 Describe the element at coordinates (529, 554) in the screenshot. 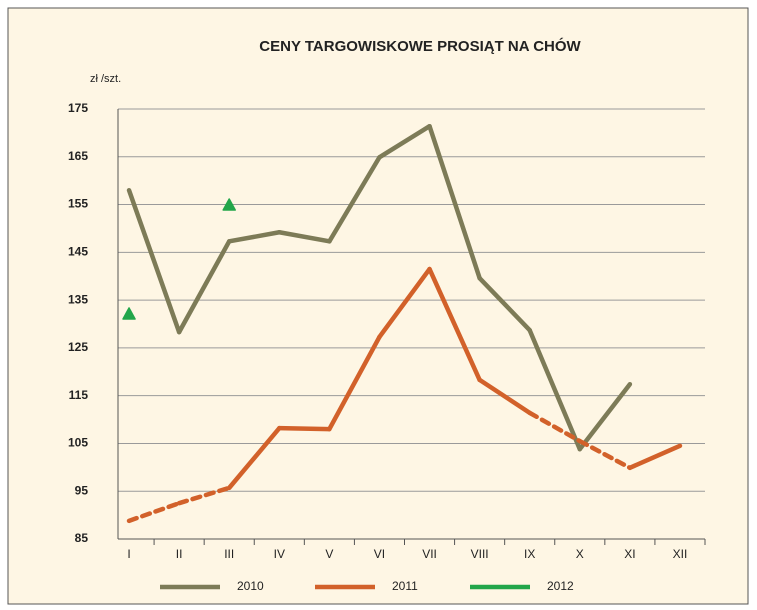

I see `x-tick-label: IX` at that location.